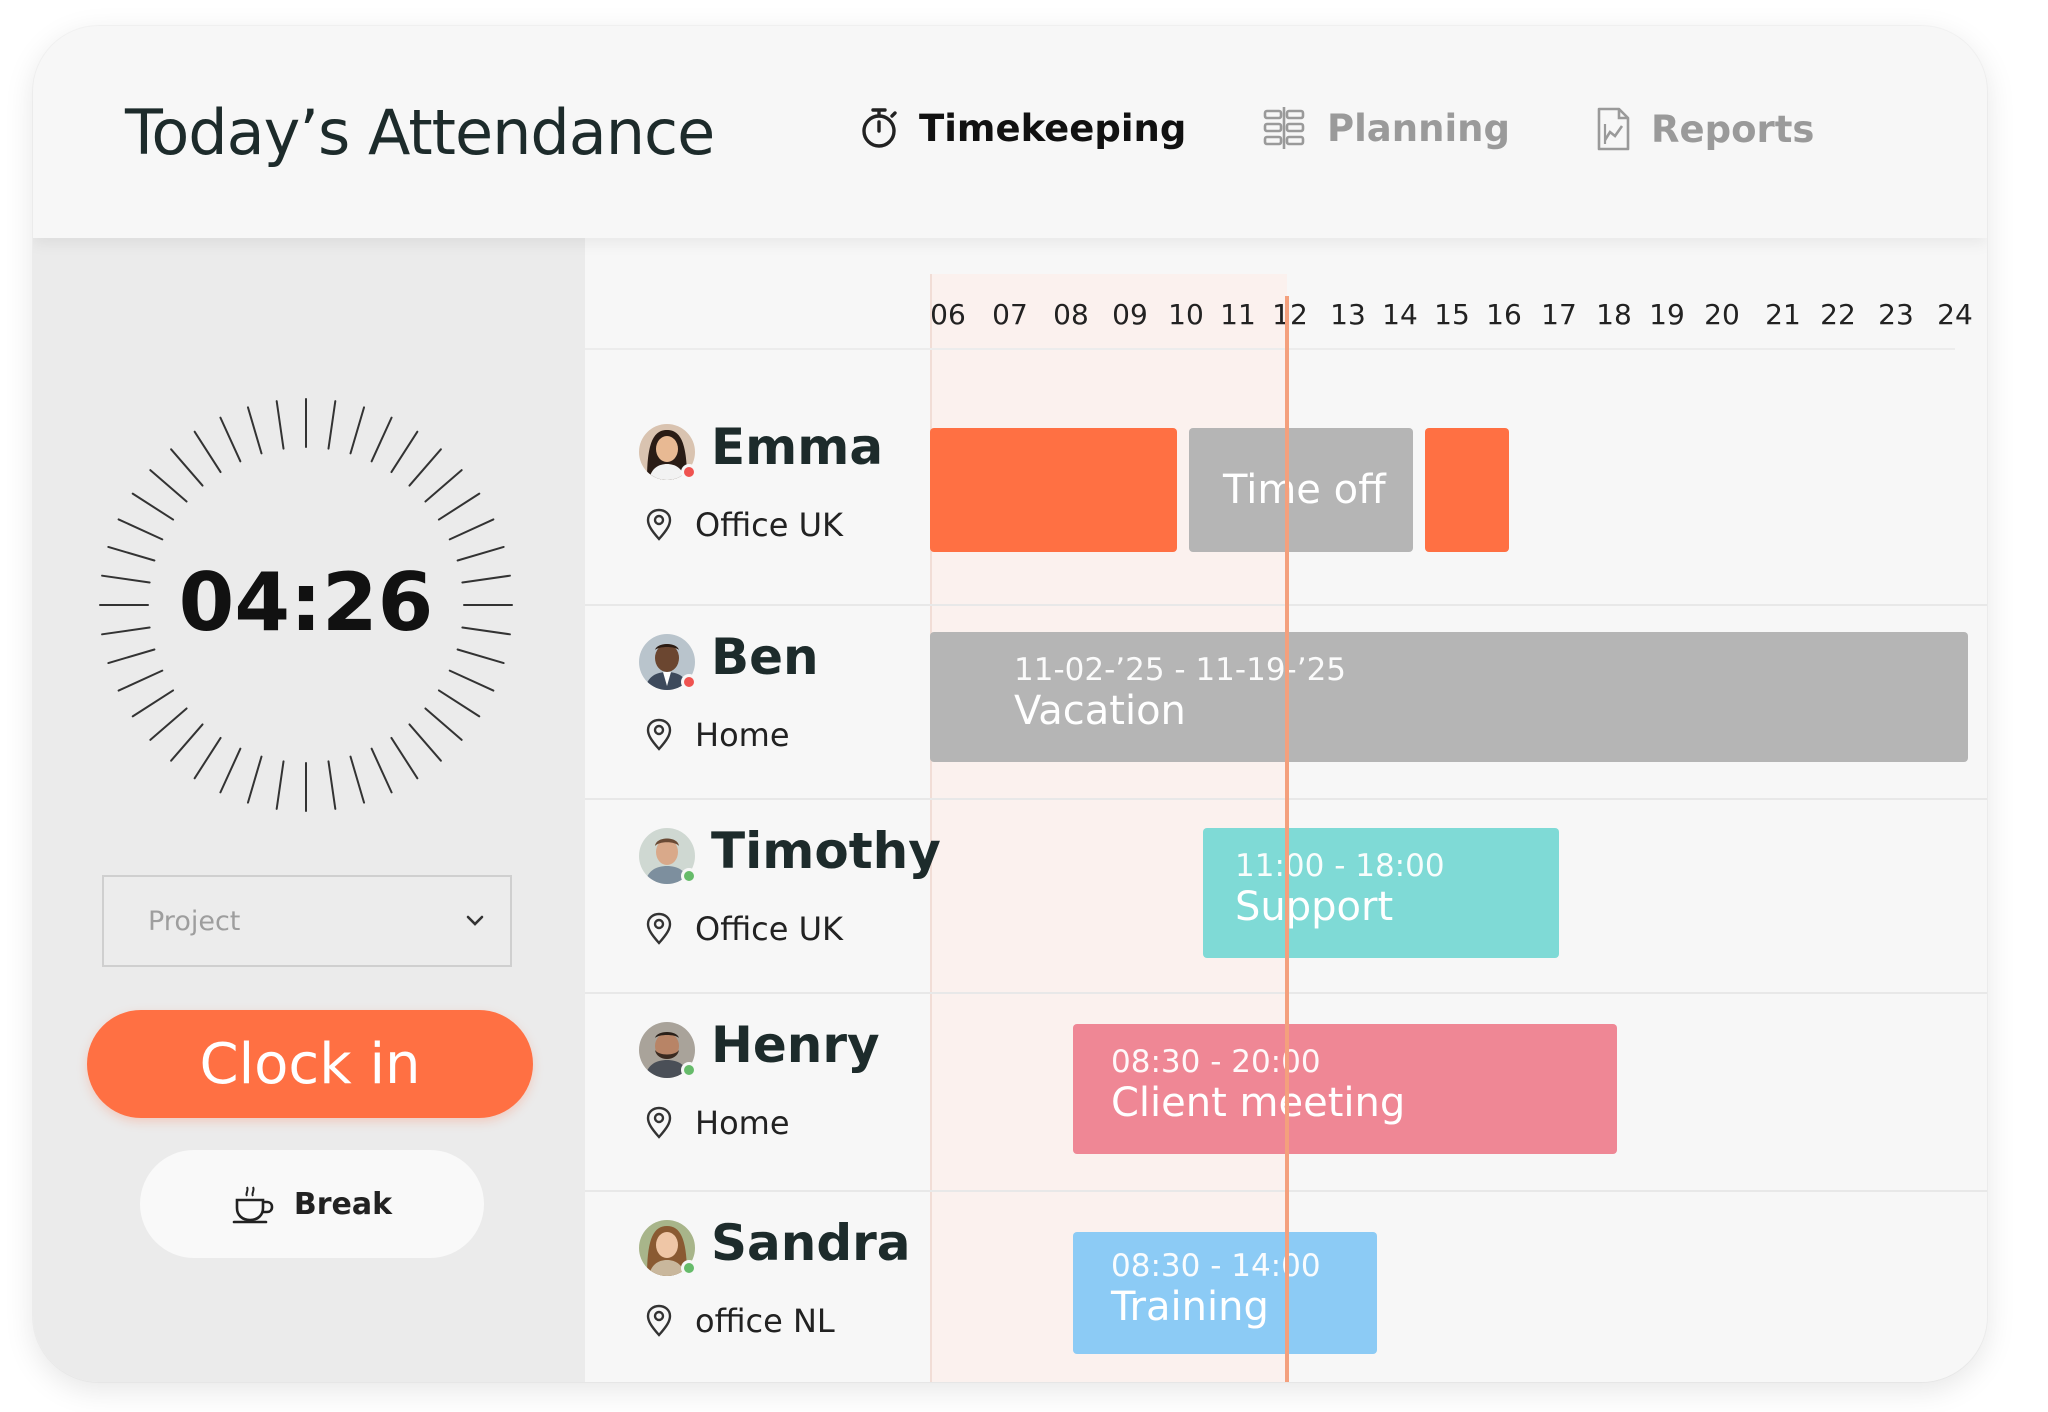 This screenshot has width=2048, height=1412. I want to click on break-label: Break, so click(343, 1204).